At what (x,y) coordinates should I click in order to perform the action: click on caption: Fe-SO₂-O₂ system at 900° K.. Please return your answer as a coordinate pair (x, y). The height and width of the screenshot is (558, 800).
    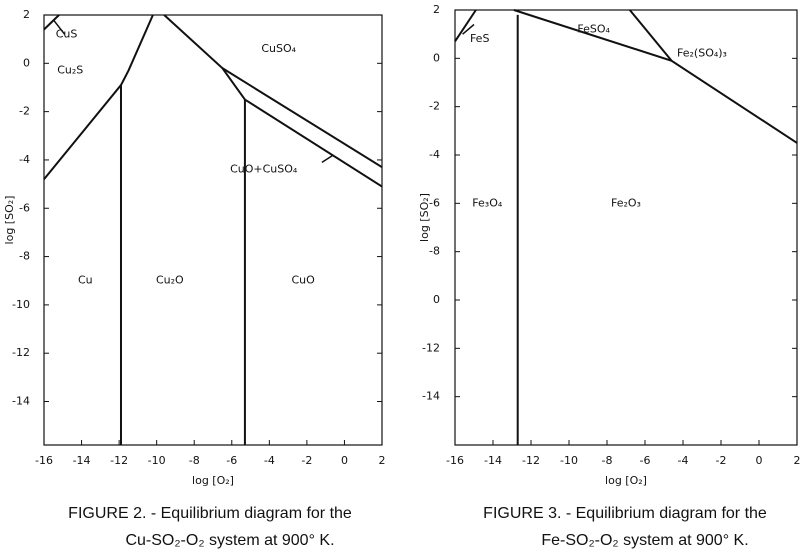
    Looking at the image, I should click on (644, 540).